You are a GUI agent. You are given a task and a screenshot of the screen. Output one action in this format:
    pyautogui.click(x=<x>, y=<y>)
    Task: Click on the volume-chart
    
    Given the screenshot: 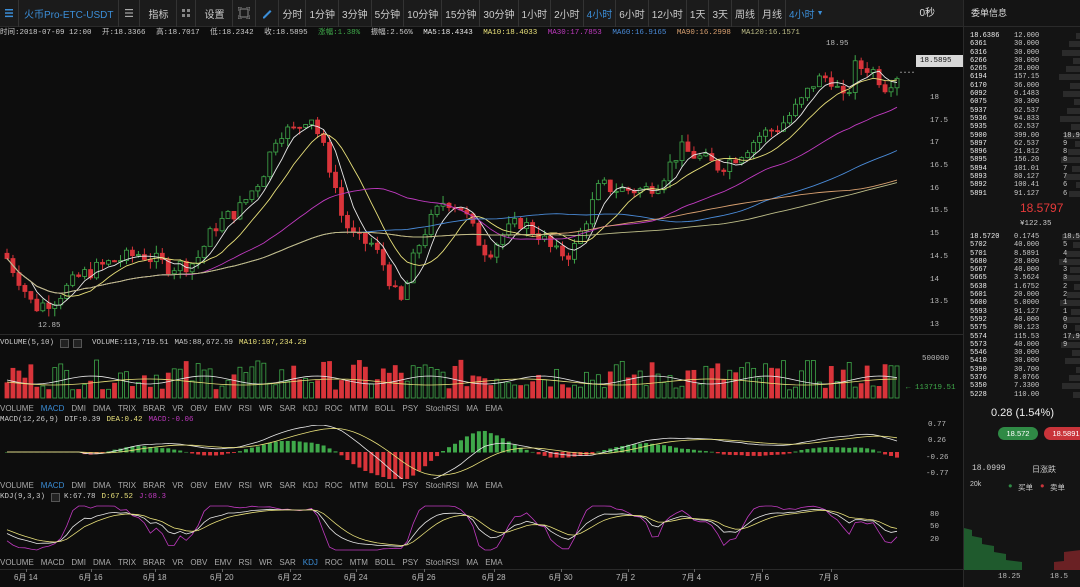 What is the action you would take?
    pyautogui.click(x=481, y=375)
    